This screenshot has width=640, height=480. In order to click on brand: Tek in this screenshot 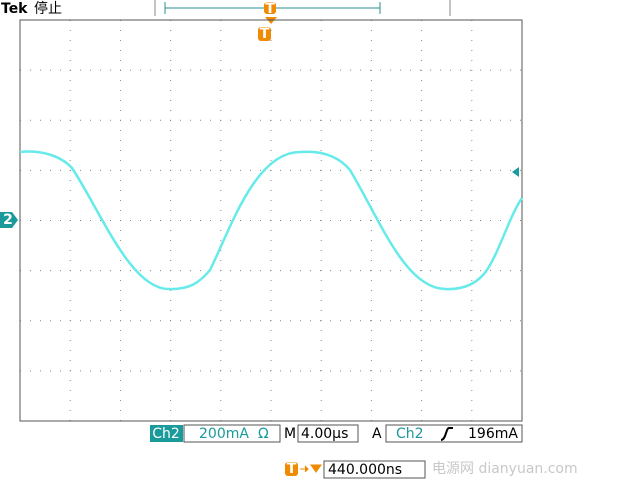, I will do `click(14, 9)`.